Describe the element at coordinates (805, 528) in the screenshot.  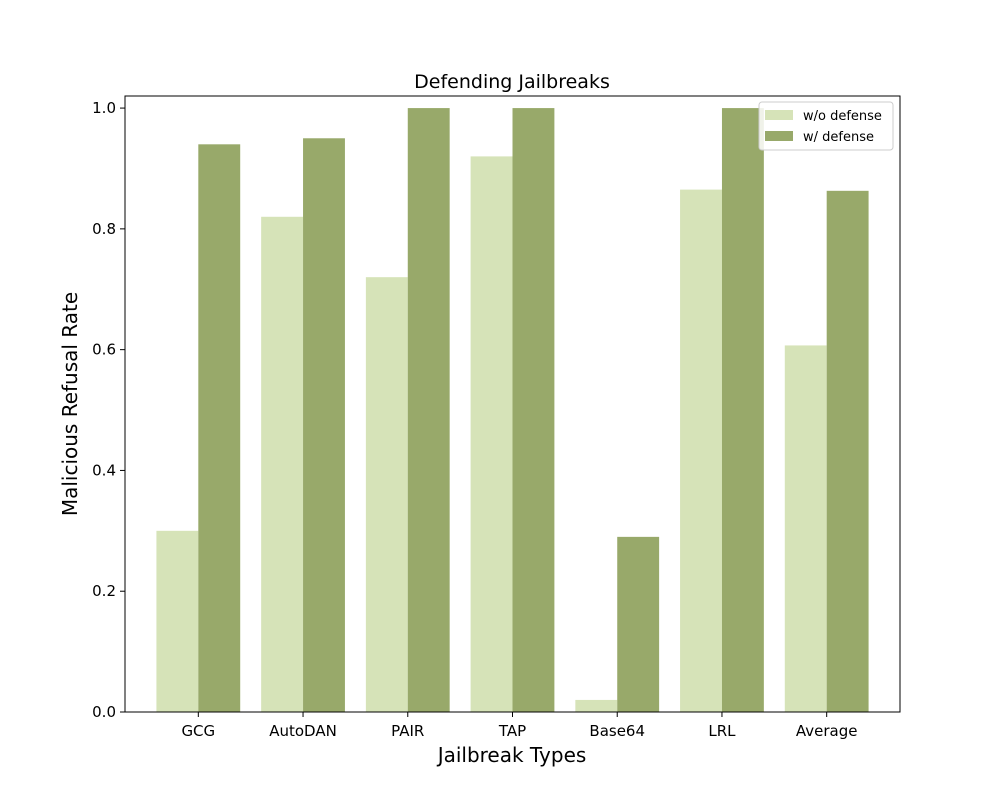
I see `bar-without-defense-average` at that location.